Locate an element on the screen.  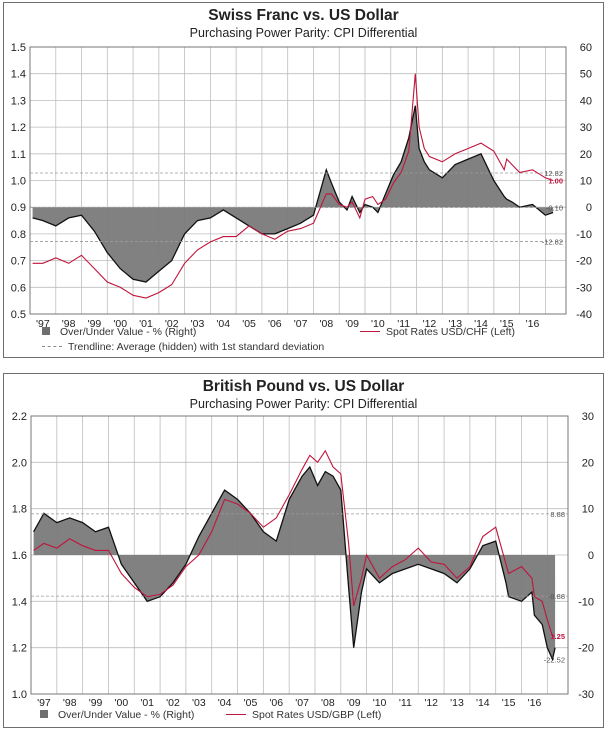
legend-line-entry: Spot Rates USD/CHF (Left) is located at coordinates (437, 332).